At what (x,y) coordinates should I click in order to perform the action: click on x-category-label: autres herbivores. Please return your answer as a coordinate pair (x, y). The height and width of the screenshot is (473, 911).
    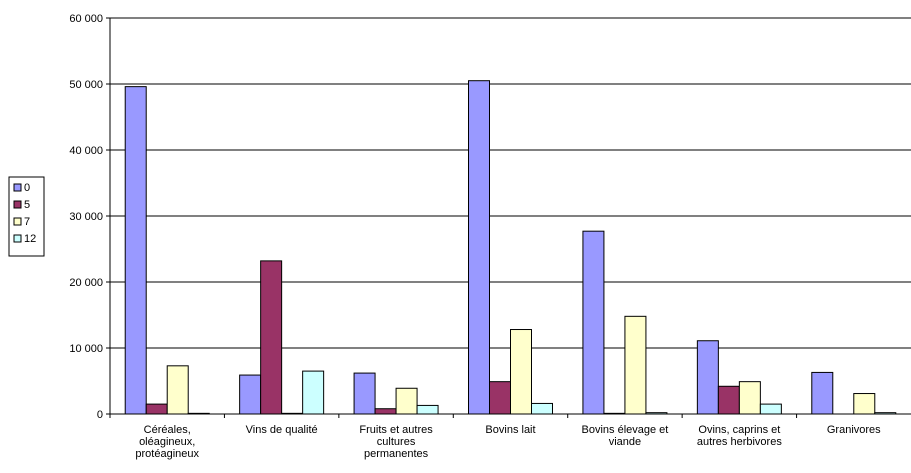
    Looking at the image, I should click on (739, 442).